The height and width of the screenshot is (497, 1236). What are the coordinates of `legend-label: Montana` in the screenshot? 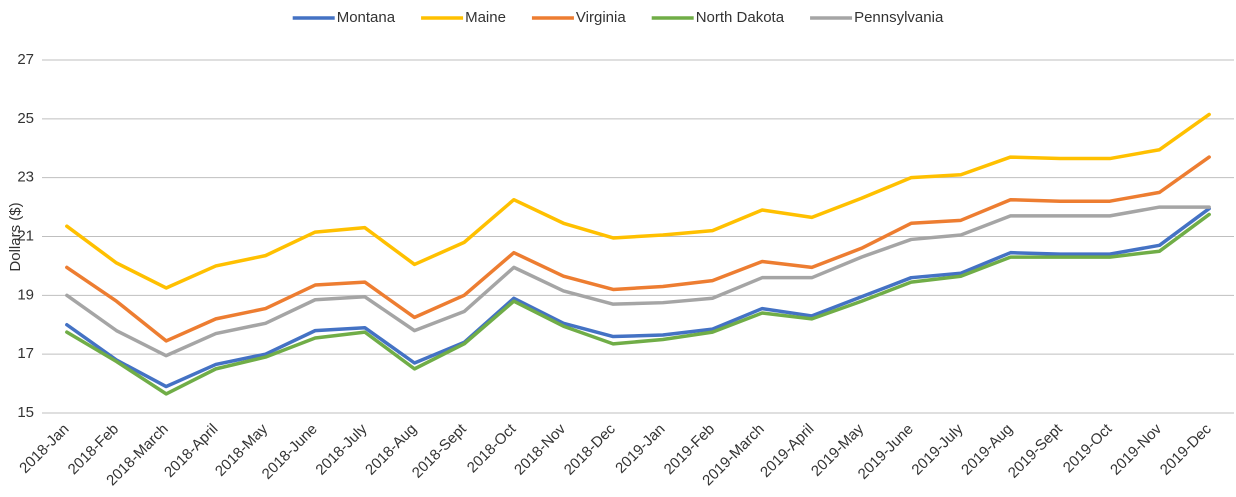 It's located at (366, 17).